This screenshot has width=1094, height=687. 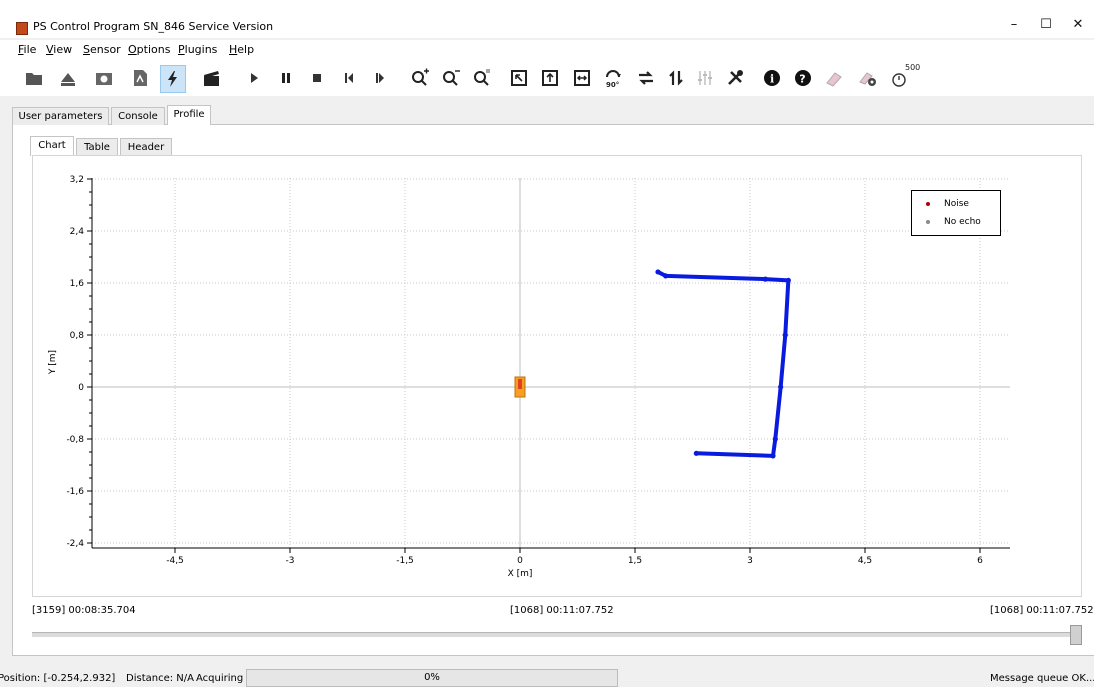 I want to click on timeline-start-label: [3159] 00:08:35.704, so click(x=84, y=610).